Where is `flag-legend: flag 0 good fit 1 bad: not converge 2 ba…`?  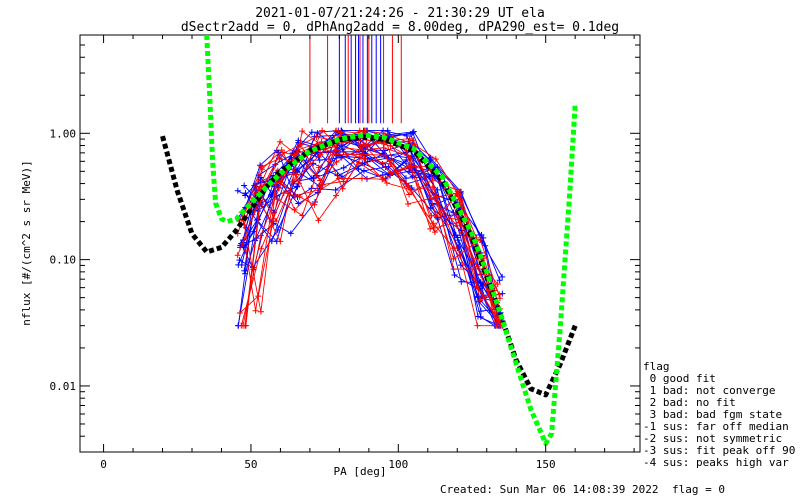 flag-legend: flag 0 good fit 1 bad: not converge 2 ba… is located at coordinates (719, 414).